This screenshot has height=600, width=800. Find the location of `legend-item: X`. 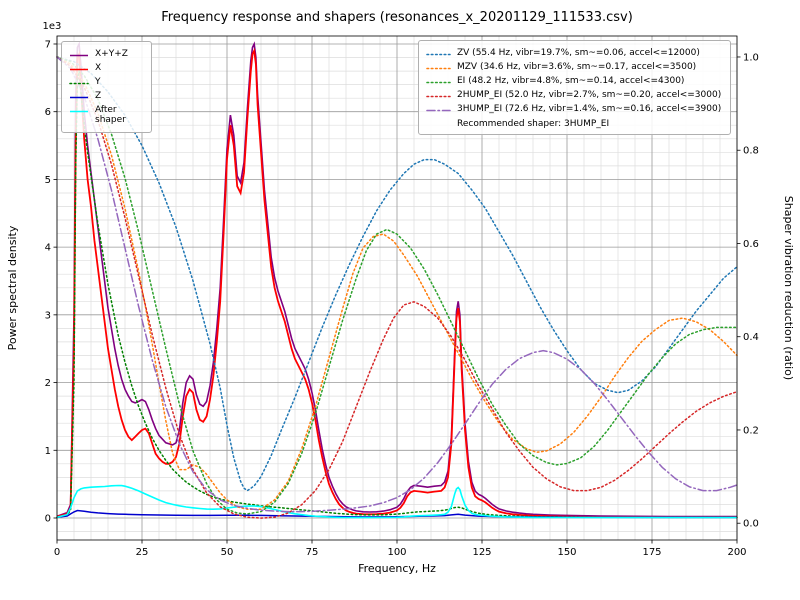

legend-item: X is located at coordinates (106, 69).